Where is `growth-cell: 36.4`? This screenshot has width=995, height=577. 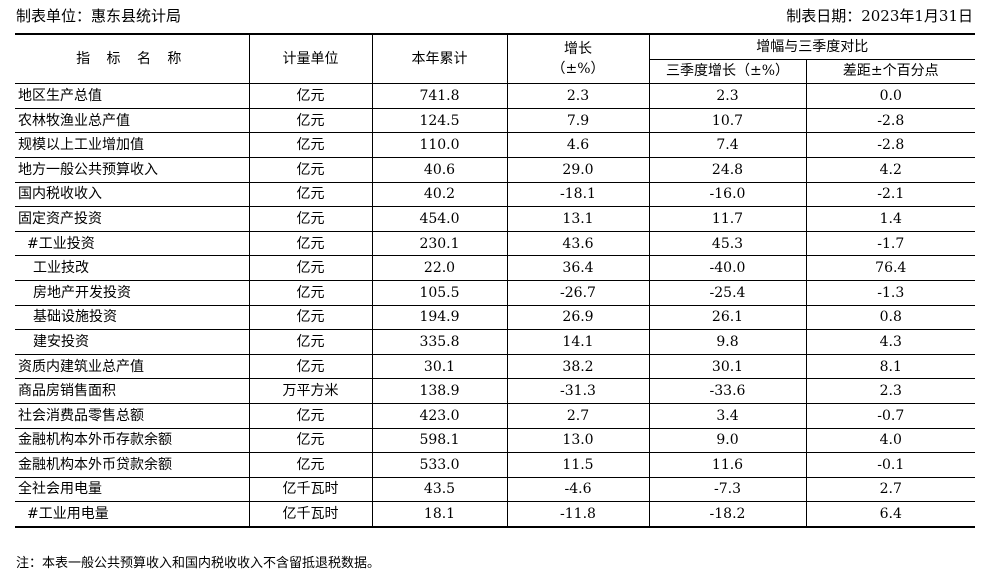 growth-cell: 36.4 is located at coordinates (578, 268).